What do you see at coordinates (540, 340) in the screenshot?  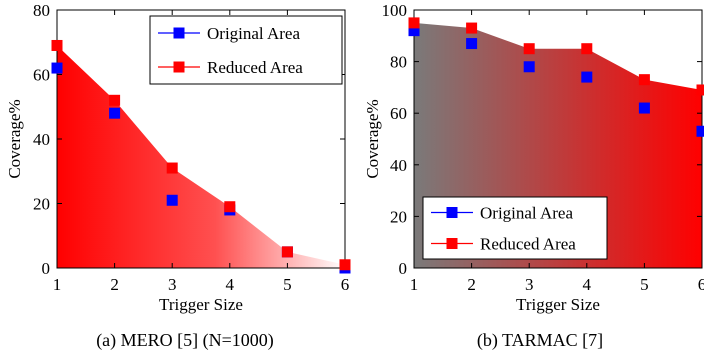 I see `figure-caption: (b) TARMAC [7]` at bounding box center [540, 340].